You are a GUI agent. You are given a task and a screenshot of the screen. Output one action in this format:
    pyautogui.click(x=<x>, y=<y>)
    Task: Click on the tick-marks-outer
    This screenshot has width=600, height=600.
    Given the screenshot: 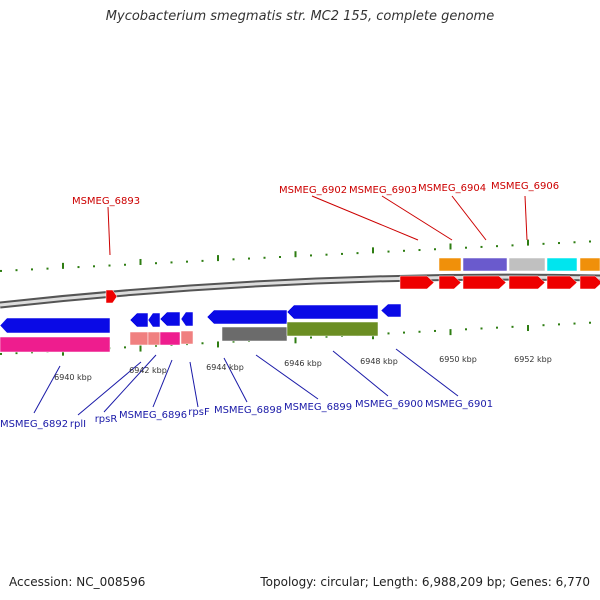 What is the action you would take?
    pyautogui.click(x=295, y=255)
    